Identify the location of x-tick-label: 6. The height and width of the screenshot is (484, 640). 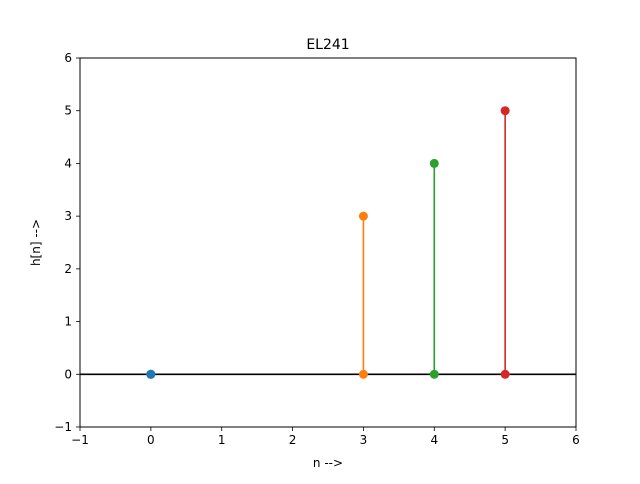
(576, 440).